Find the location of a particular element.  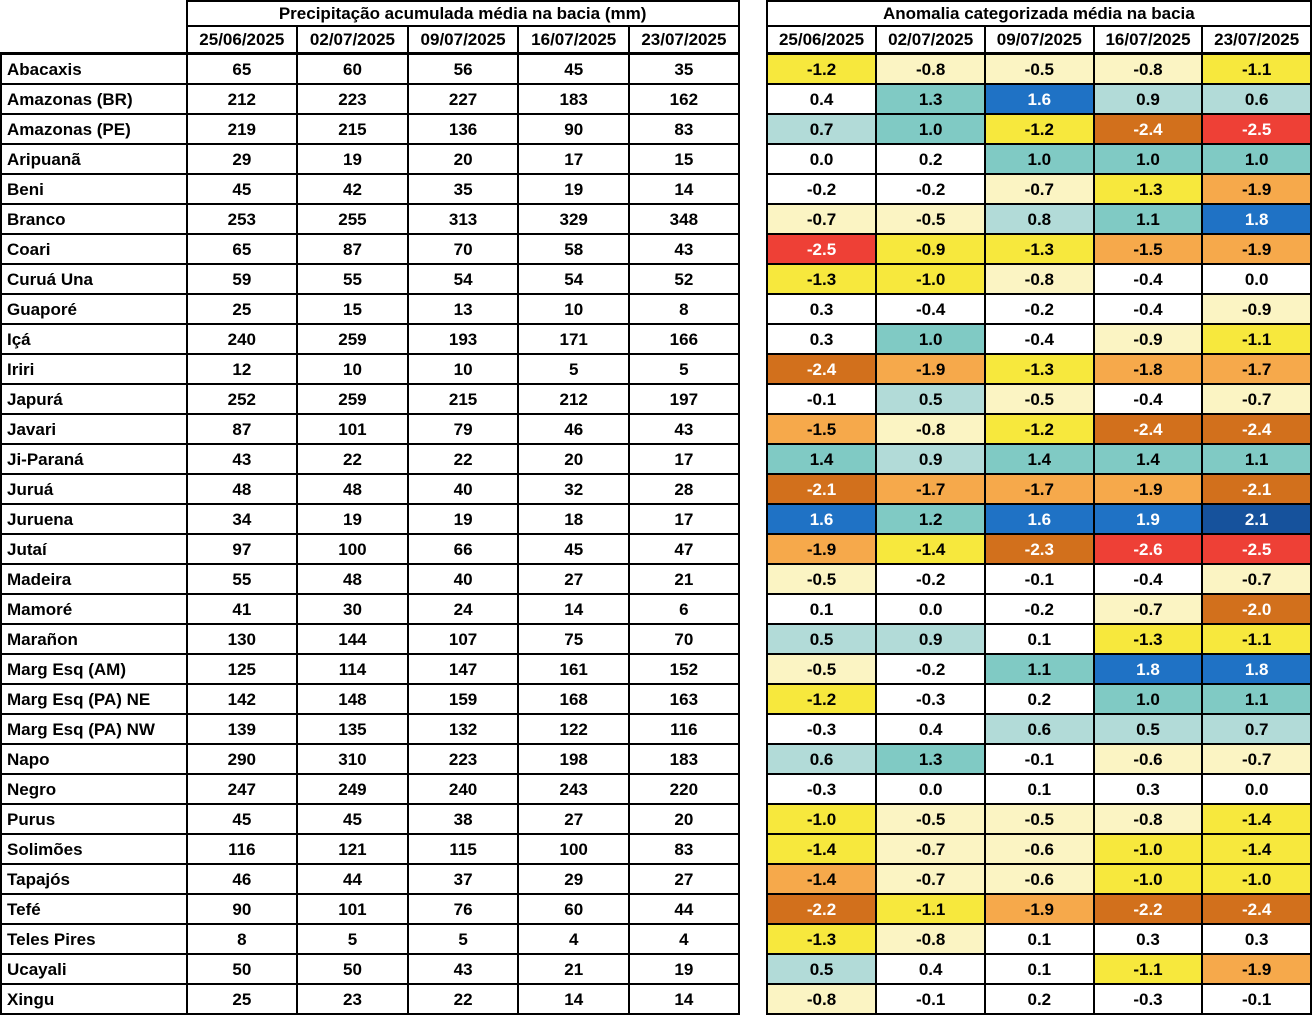

precip-value-cell: 35 is located at coordinates (463, 189).